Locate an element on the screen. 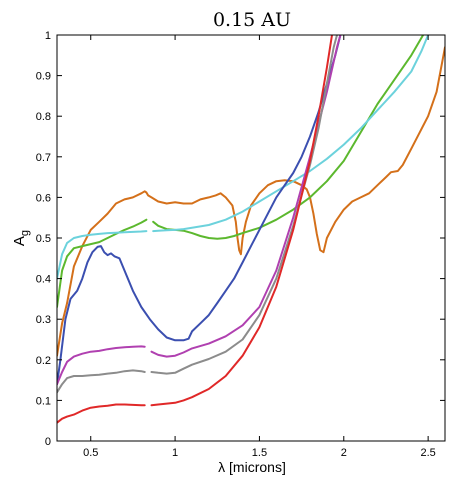 This screenshot has width=456, height=481. y-tick-label-9: 0.9 is located at coordinates (43, 77).